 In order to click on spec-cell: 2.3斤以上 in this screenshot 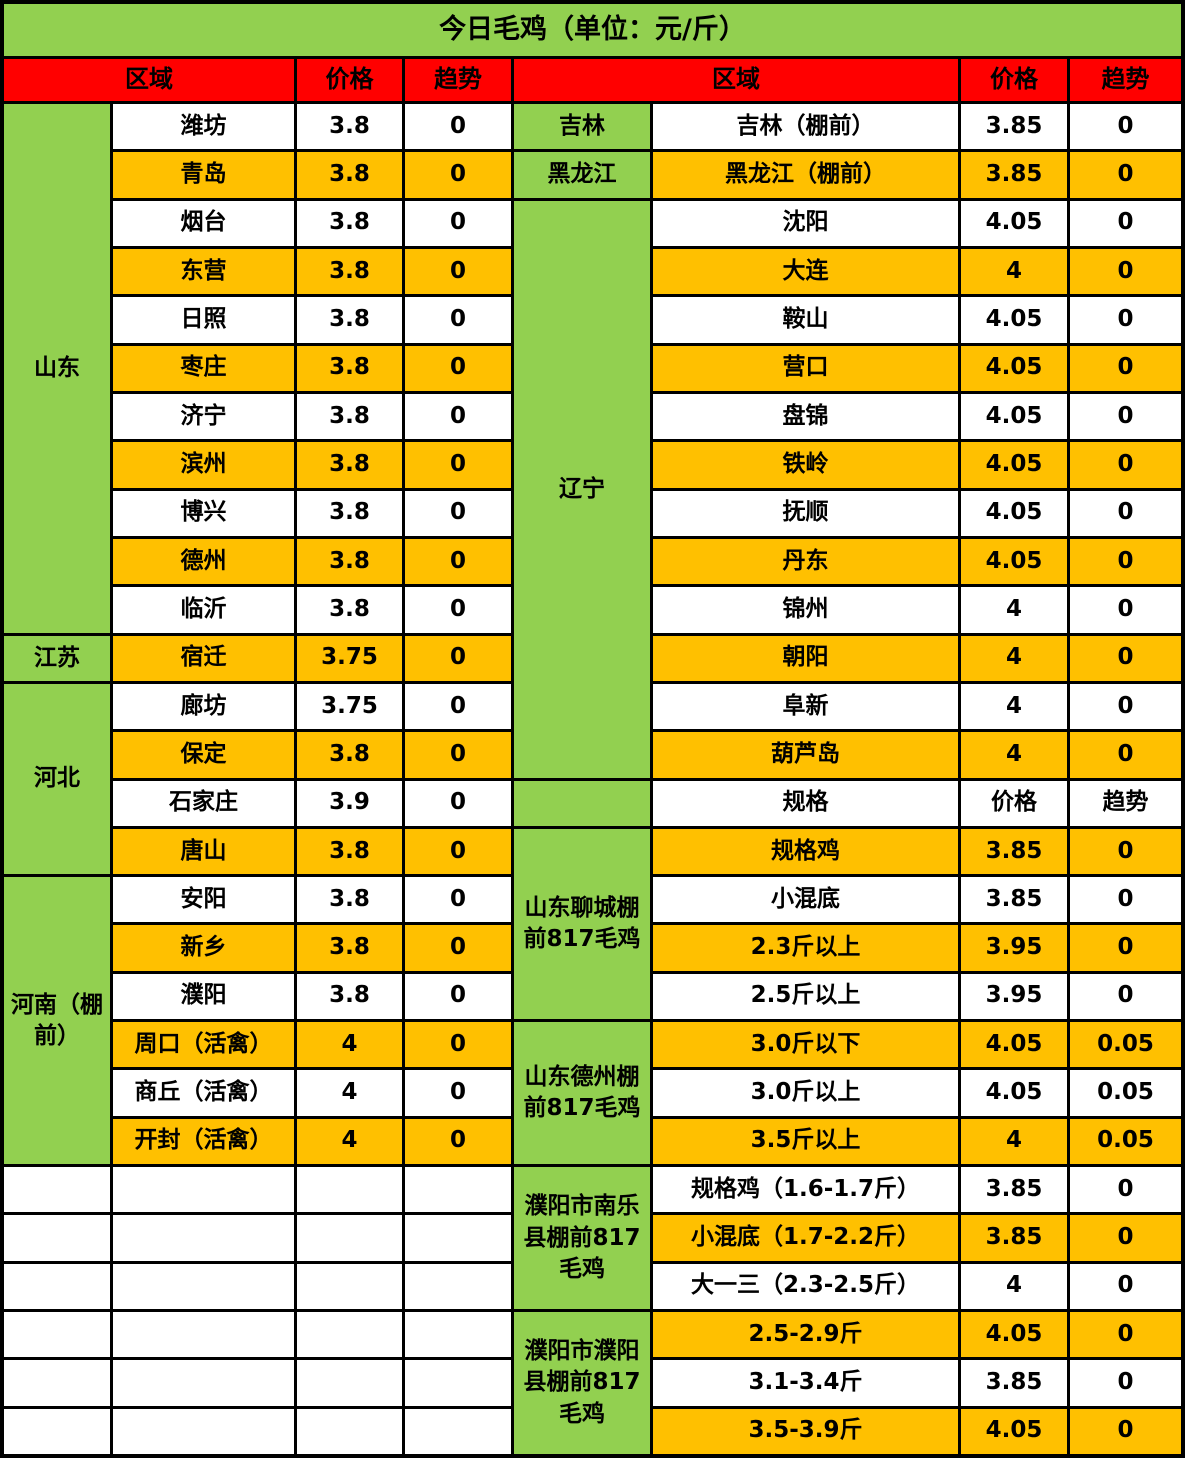, I will do `click(805, 948)`.